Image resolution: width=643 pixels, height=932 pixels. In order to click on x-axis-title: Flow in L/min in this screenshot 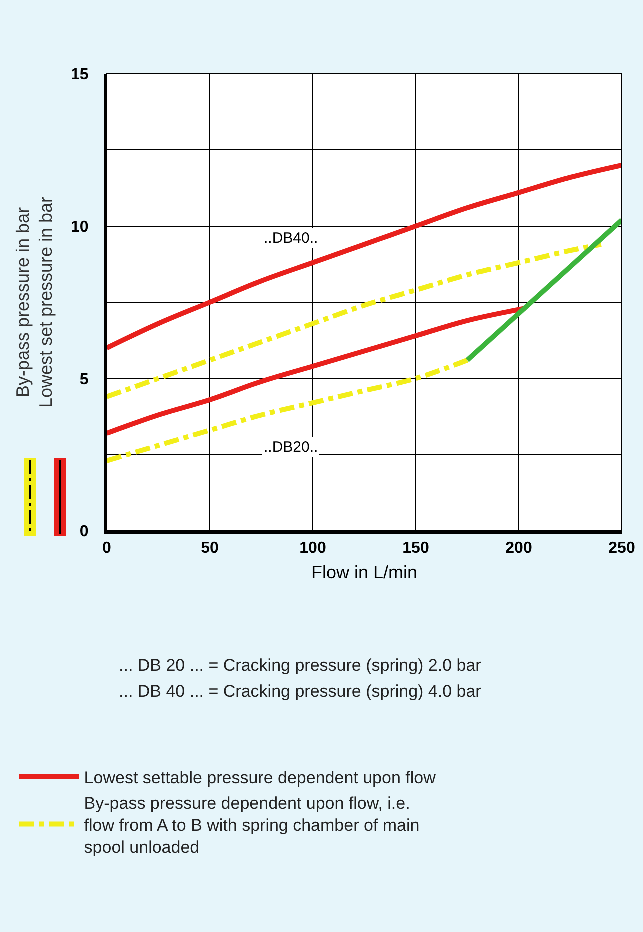, I will do `click(364, 572)`.